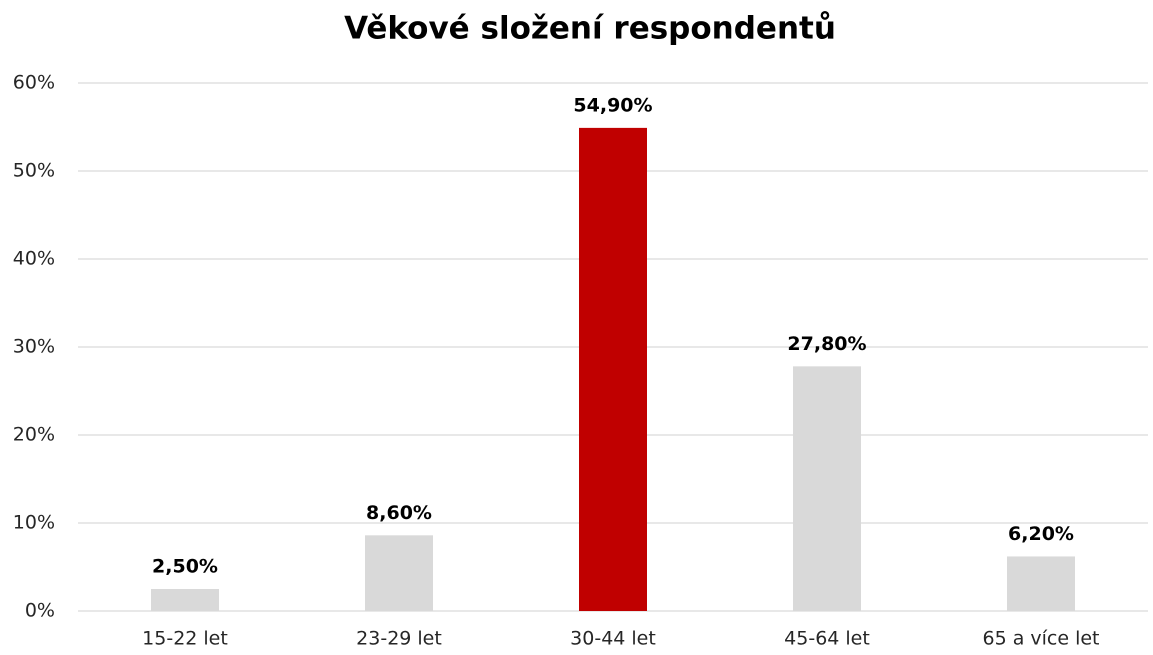  What do you see at coordinates (826, 344) in the screenshot?
I see `value-label: 27,80%` at bounding box center [826, 344].